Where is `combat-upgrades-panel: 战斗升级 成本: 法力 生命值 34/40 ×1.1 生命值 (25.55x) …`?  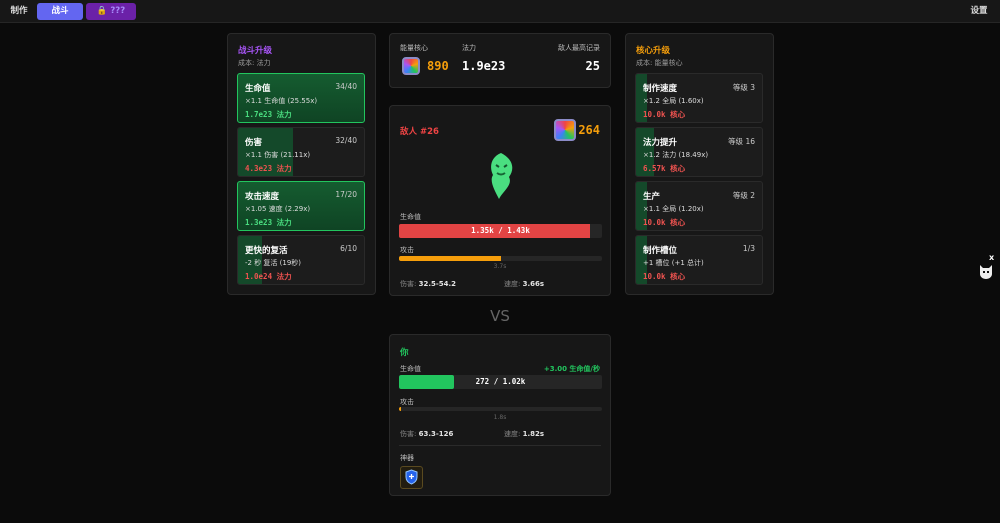 combat-upgrades-panel: 战斗升级 成本: 法力 生命值 34/40 ×1.1 生命值 (25.55x) … is located at coordinates (301, 164).